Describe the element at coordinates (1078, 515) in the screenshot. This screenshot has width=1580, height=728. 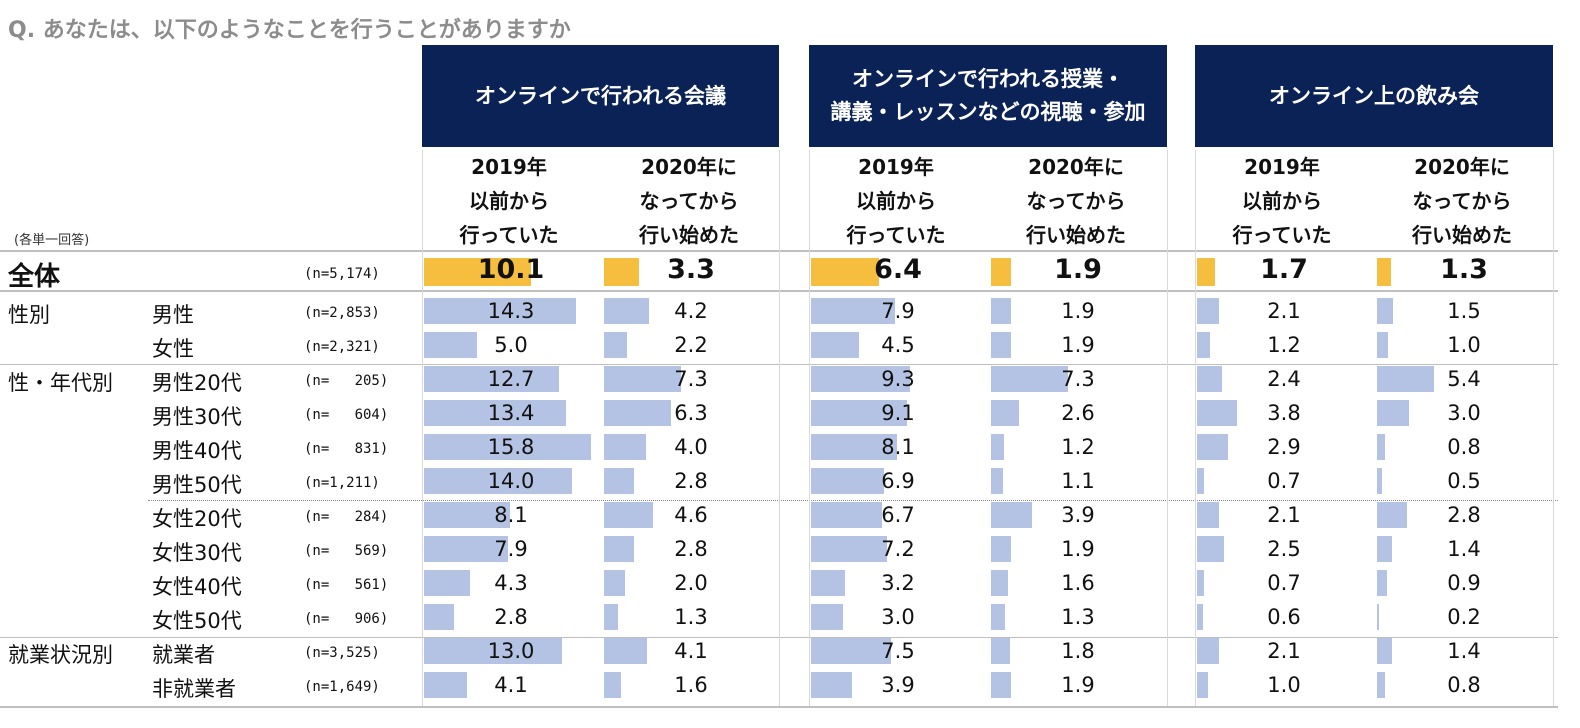
I see `value-label: 3.9` at that location.